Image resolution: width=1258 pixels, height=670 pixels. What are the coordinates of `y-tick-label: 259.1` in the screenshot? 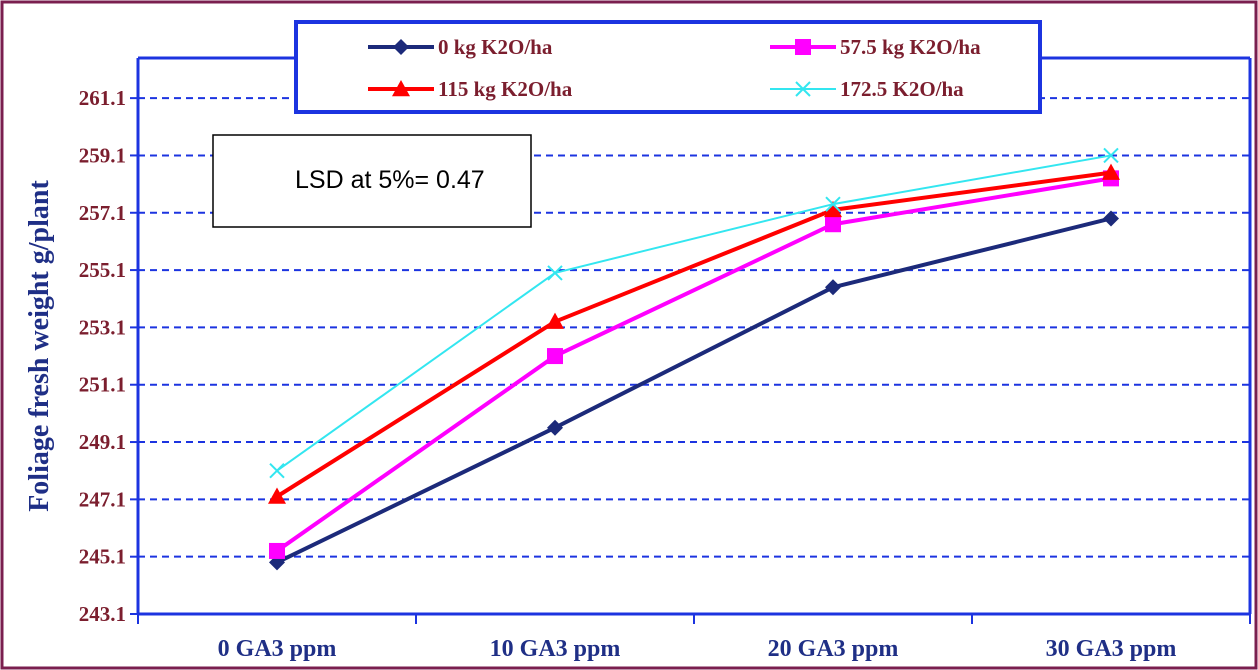 It's located at (102, 155).